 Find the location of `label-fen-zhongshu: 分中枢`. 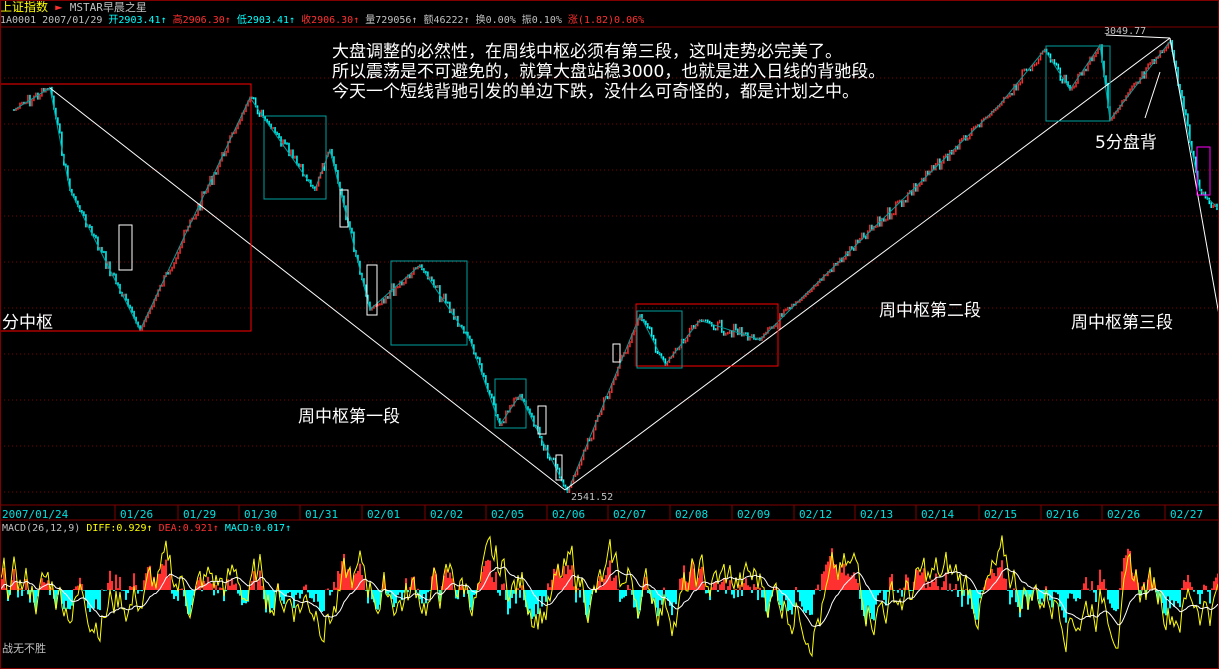

label-fen-zhongshu: 分中枢 is located at coordinates (27, 323).